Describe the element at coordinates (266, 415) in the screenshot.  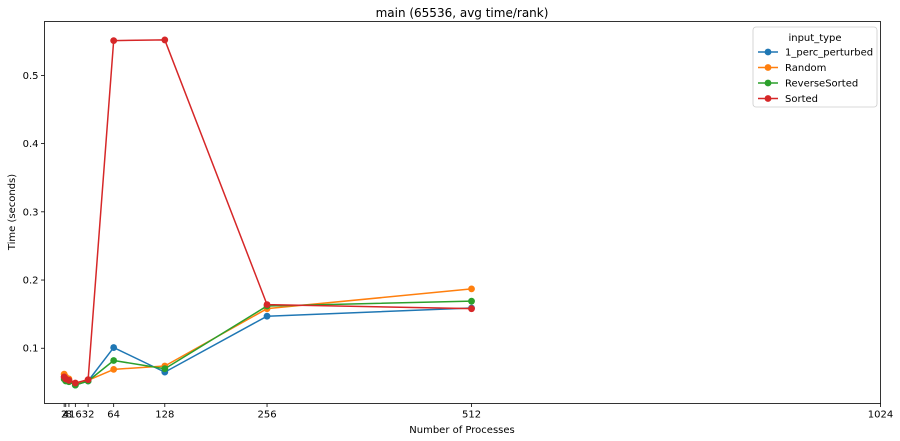
I see `x-tick-label: 256` at that location.